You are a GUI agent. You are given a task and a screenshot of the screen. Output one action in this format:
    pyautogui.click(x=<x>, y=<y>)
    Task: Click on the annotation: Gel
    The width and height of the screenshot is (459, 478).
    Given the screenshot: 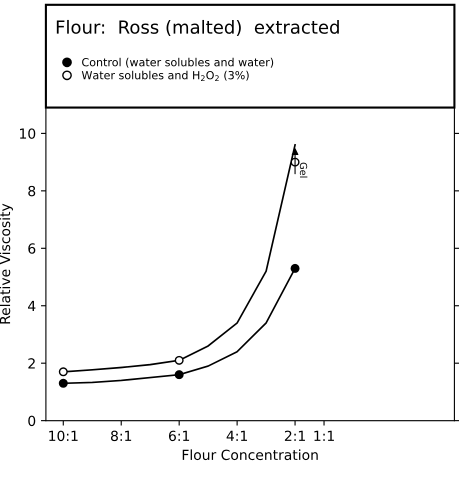 What is the action you would take?
    pyautogui.click(x=304, y=170)
    